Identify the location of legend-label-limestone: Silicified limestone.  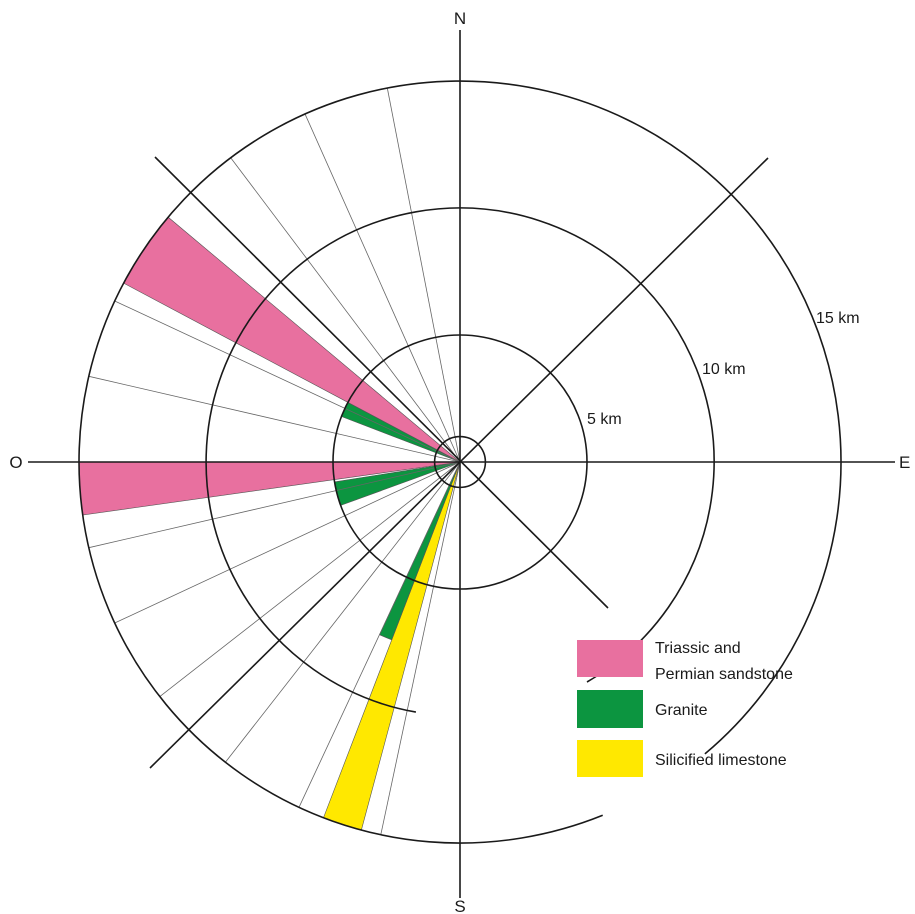
(721, 760).